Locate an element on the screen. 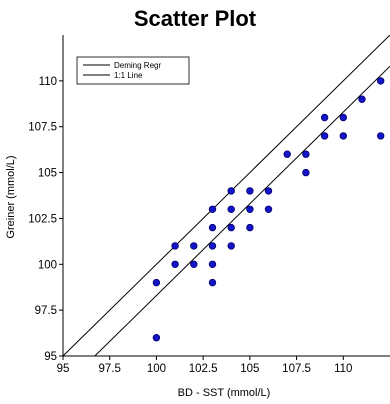 This screenshot has height=404, width=390. legend-label-deming-regr: Deming Regr is located at coordinates (137, 65).